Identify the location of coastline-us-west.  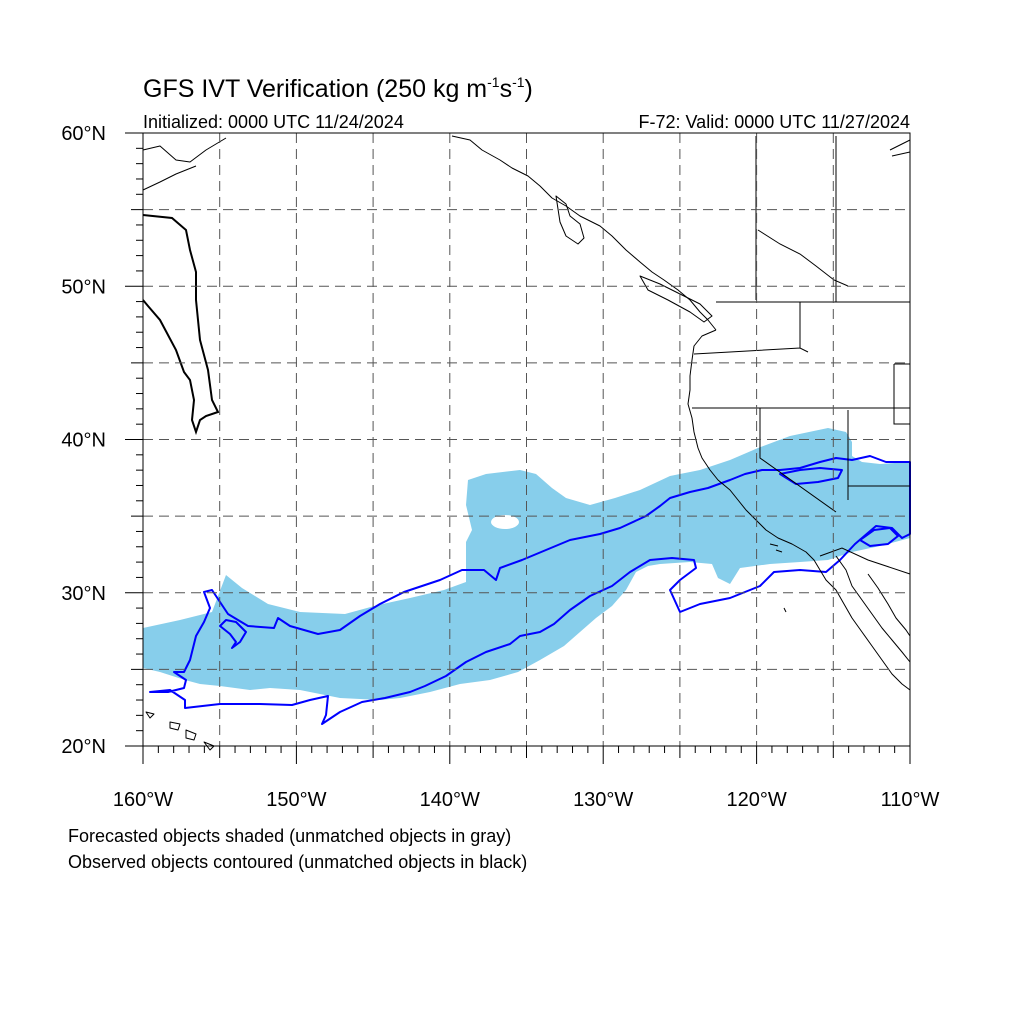
(754, 450).